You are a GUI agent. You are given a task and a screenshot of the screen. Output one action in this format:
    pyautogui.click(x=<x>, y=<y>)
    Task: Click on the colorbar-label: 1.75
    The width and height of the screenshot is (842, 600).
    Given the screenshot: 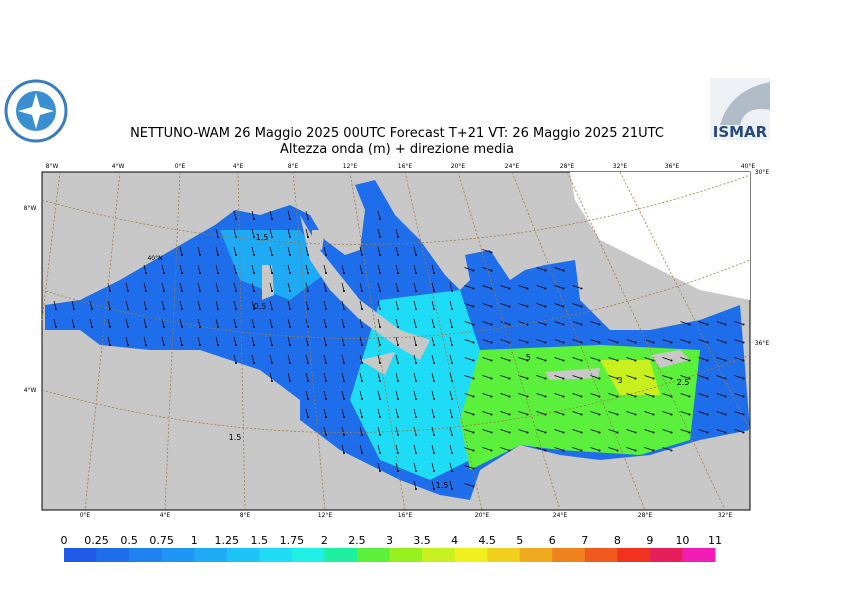 What is the action you would take?
    pyautogui.click(x=292, y=540)
    